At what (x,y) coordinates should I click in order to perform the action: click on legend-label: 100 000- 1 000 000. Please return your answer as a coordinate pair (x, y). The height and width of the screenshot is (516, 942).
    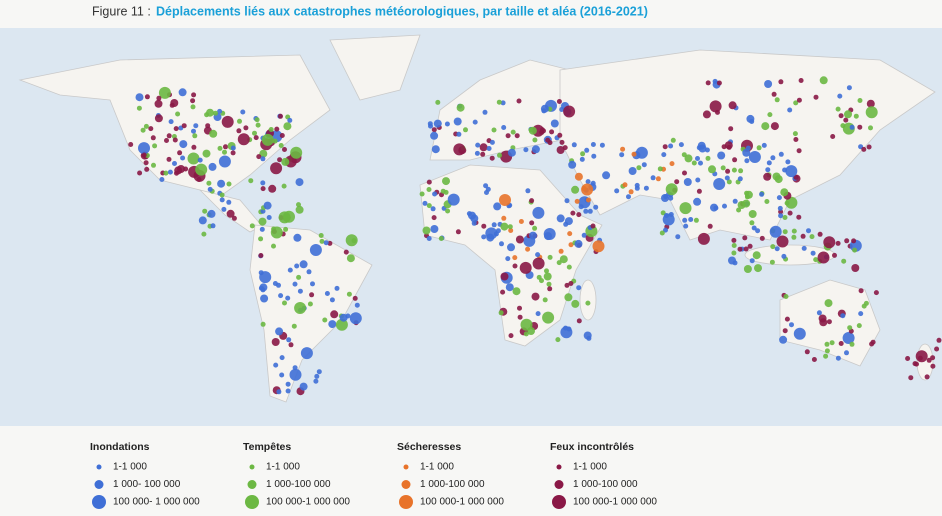
    Looking at the image, I should click on (156, 502).